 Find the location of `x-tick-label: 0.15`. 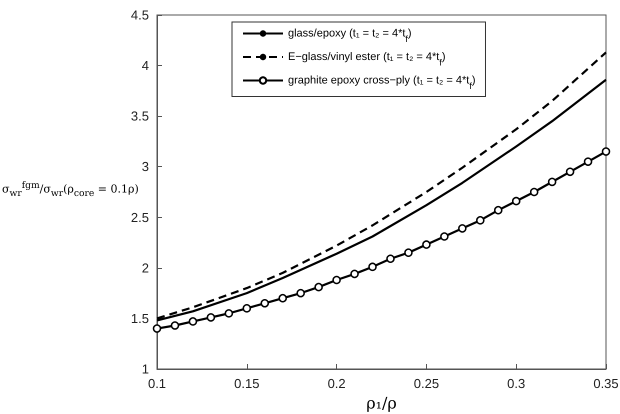

x-tick-label: 0.15 is located at coordinates (247, 383).